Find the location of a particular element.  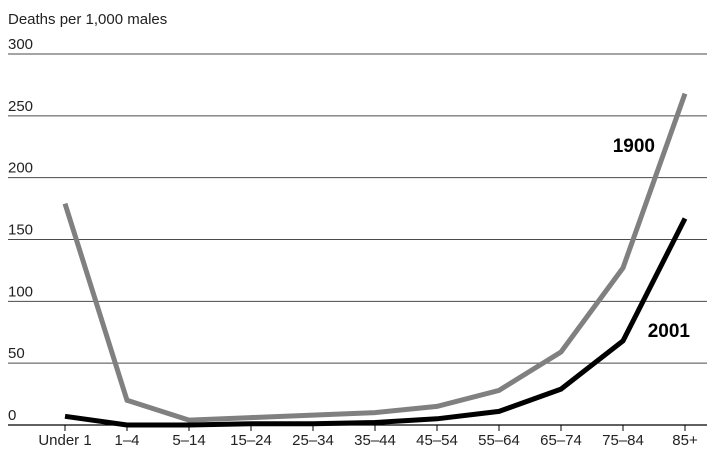

x-tick-label: 25–34 is located at coordinates (313, 440).